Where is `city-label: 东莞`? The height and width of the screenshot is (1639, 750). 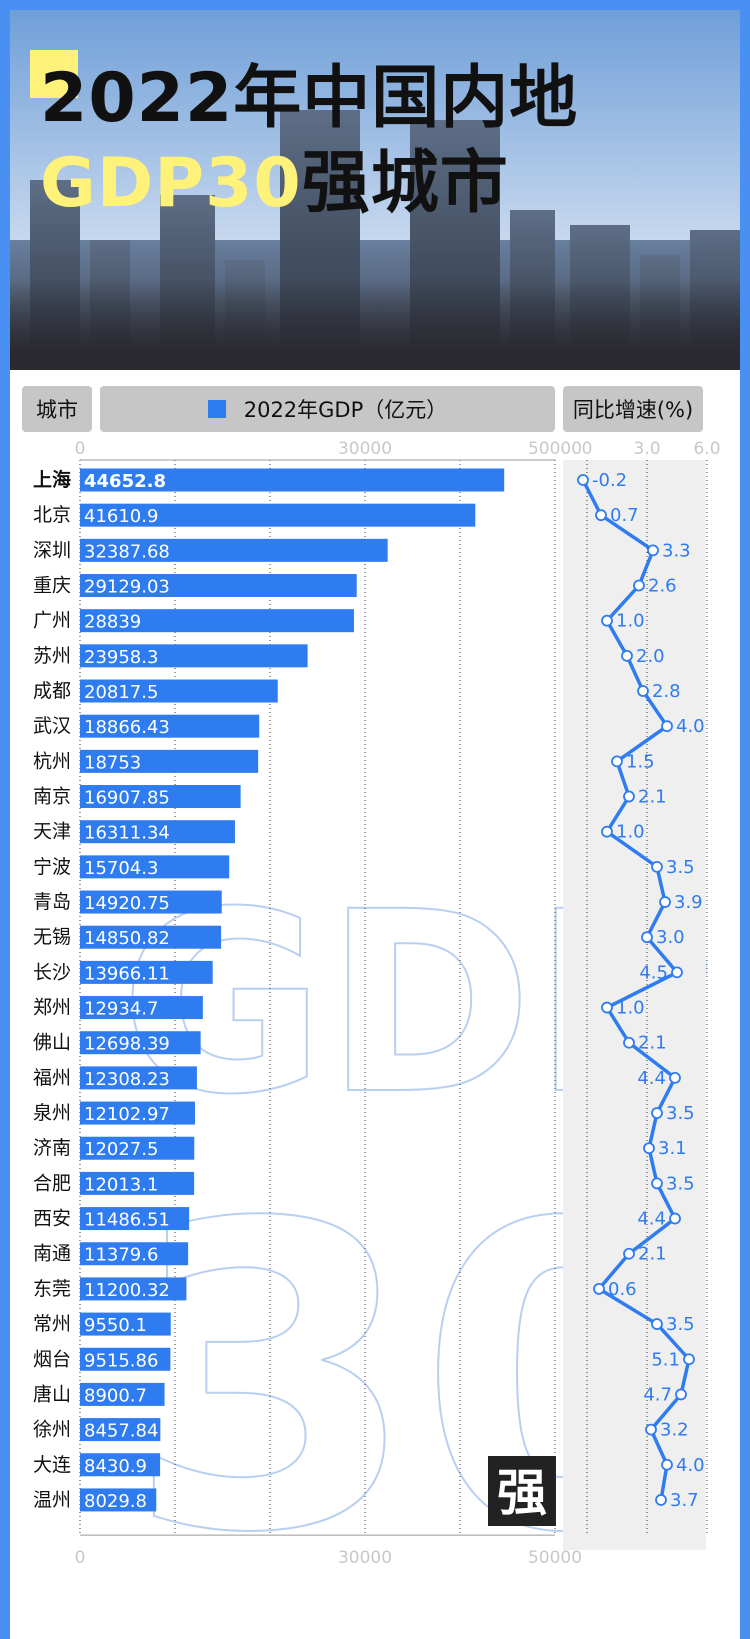
city-label: 东莞 is located at coordinates (52, 1289).